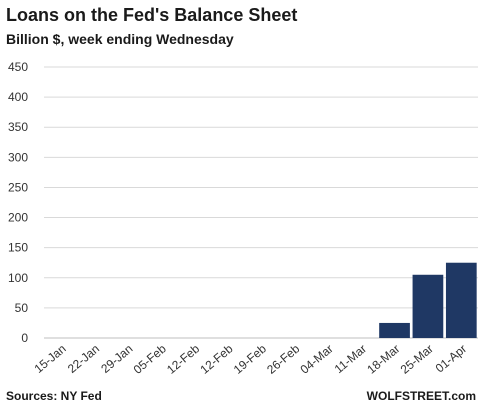 The width and height of the screenshot is (482, 412). Describe the element at coordinates (83, 359) in the screenshot. I see `x-tick-label: 22-Jan` at that location.